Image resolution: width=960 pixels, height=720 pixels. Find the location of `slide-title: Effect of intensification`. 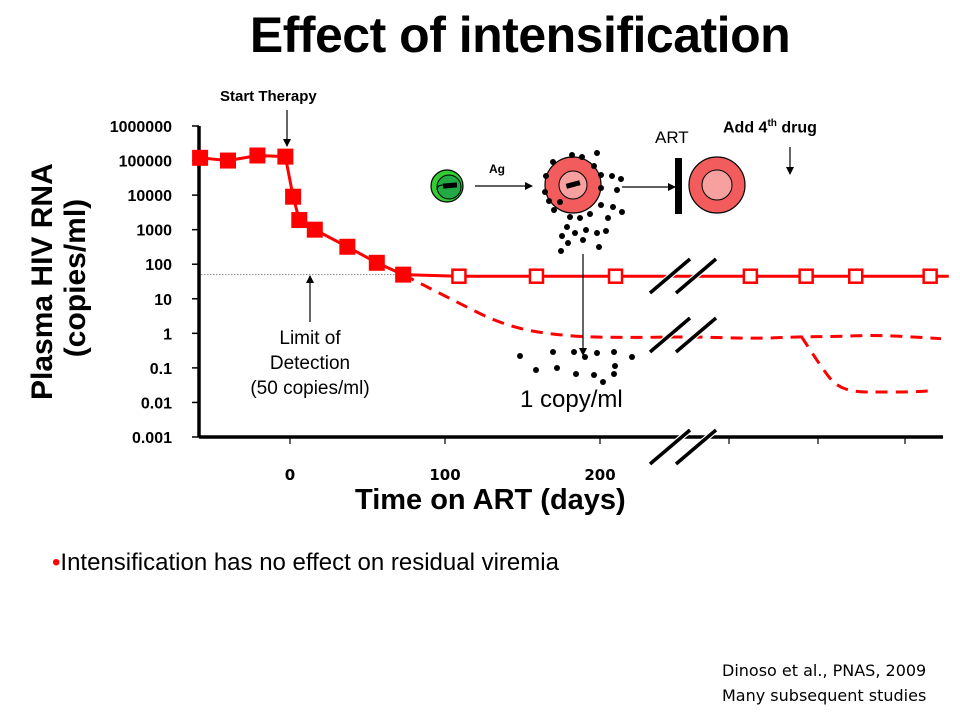

slide-title: Effect of intensification is located at coordinates (520, 35).